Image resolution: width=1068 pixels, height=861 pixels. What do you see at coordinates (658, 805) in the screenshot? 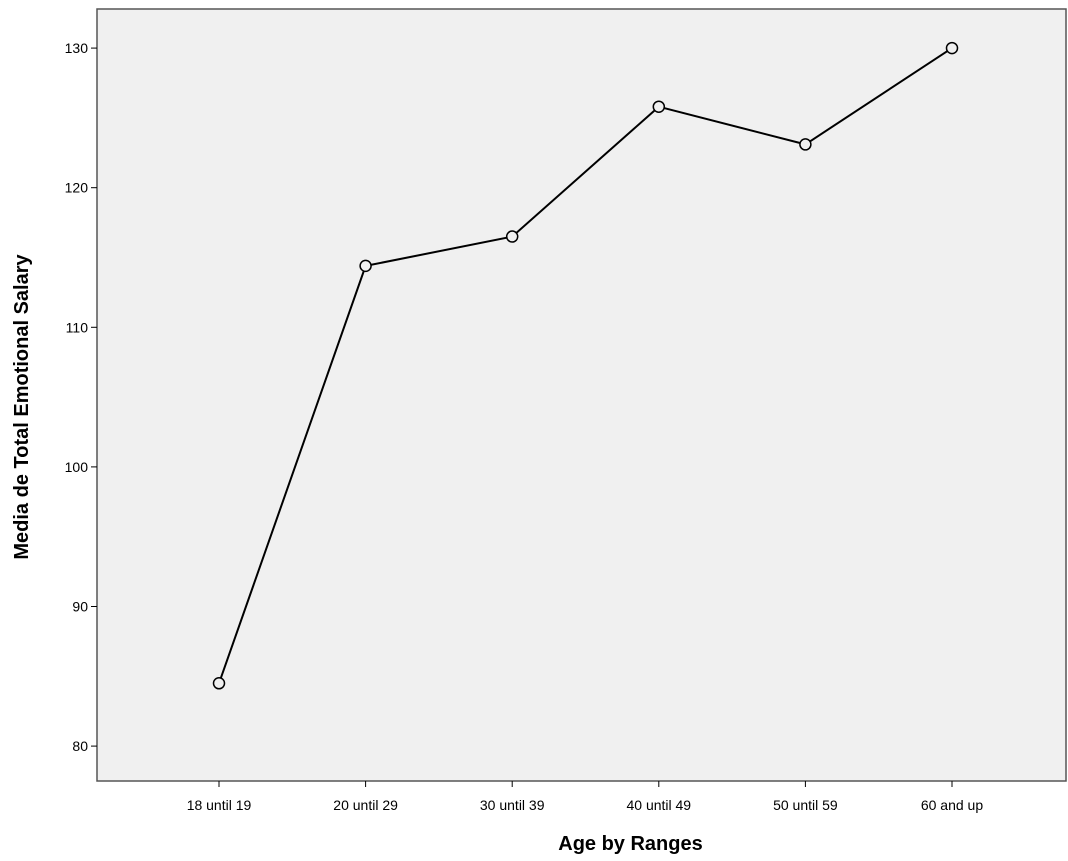
I see `x-tick-label: 40 until 49` at bounding box center [658, 805].